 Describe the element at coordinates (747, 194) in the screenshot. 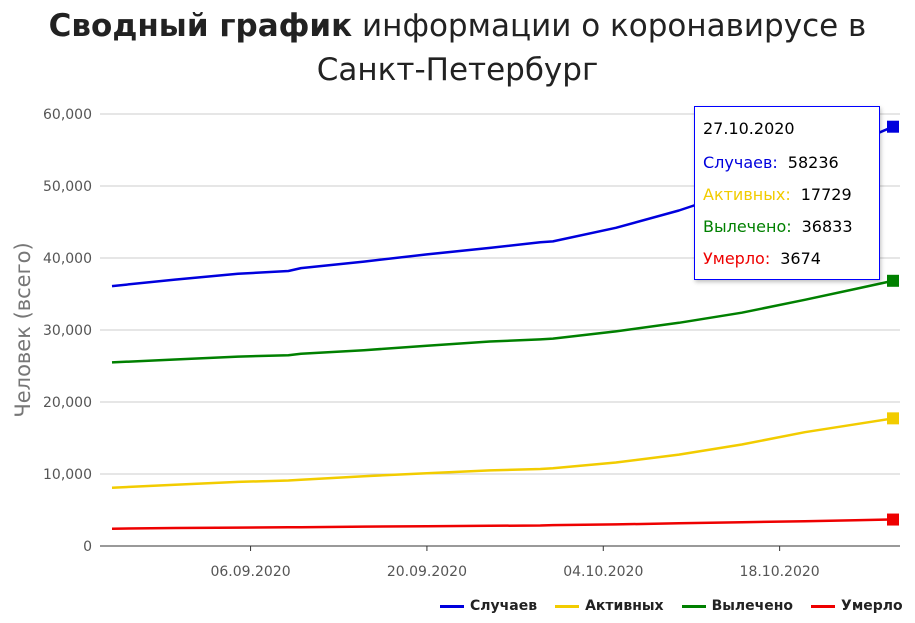

I see `tooltip-label-active: Активных:` at that location.